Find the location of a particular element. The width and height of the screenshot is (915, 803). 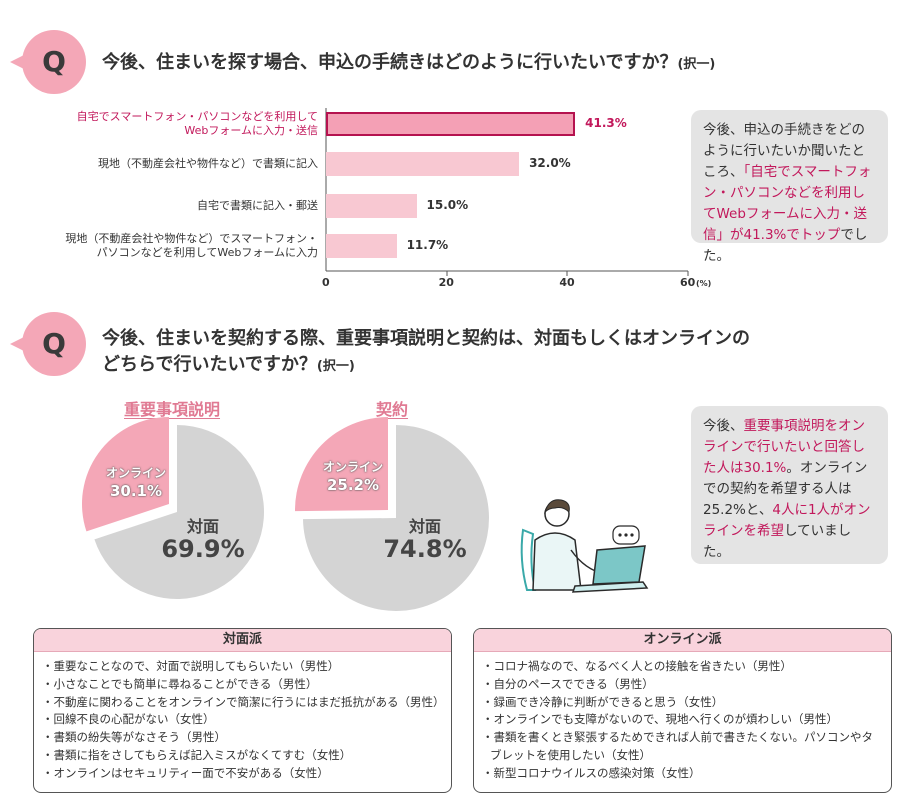

info1-post: でした。 is located at coordinates (785, 245).